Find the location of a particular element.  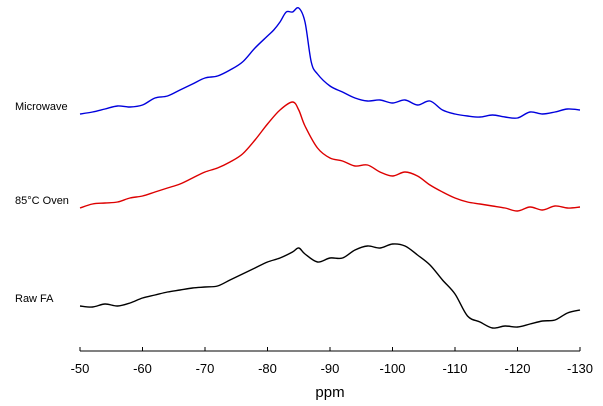

x-axis-title: ppm is located at coordinates (329, 392).